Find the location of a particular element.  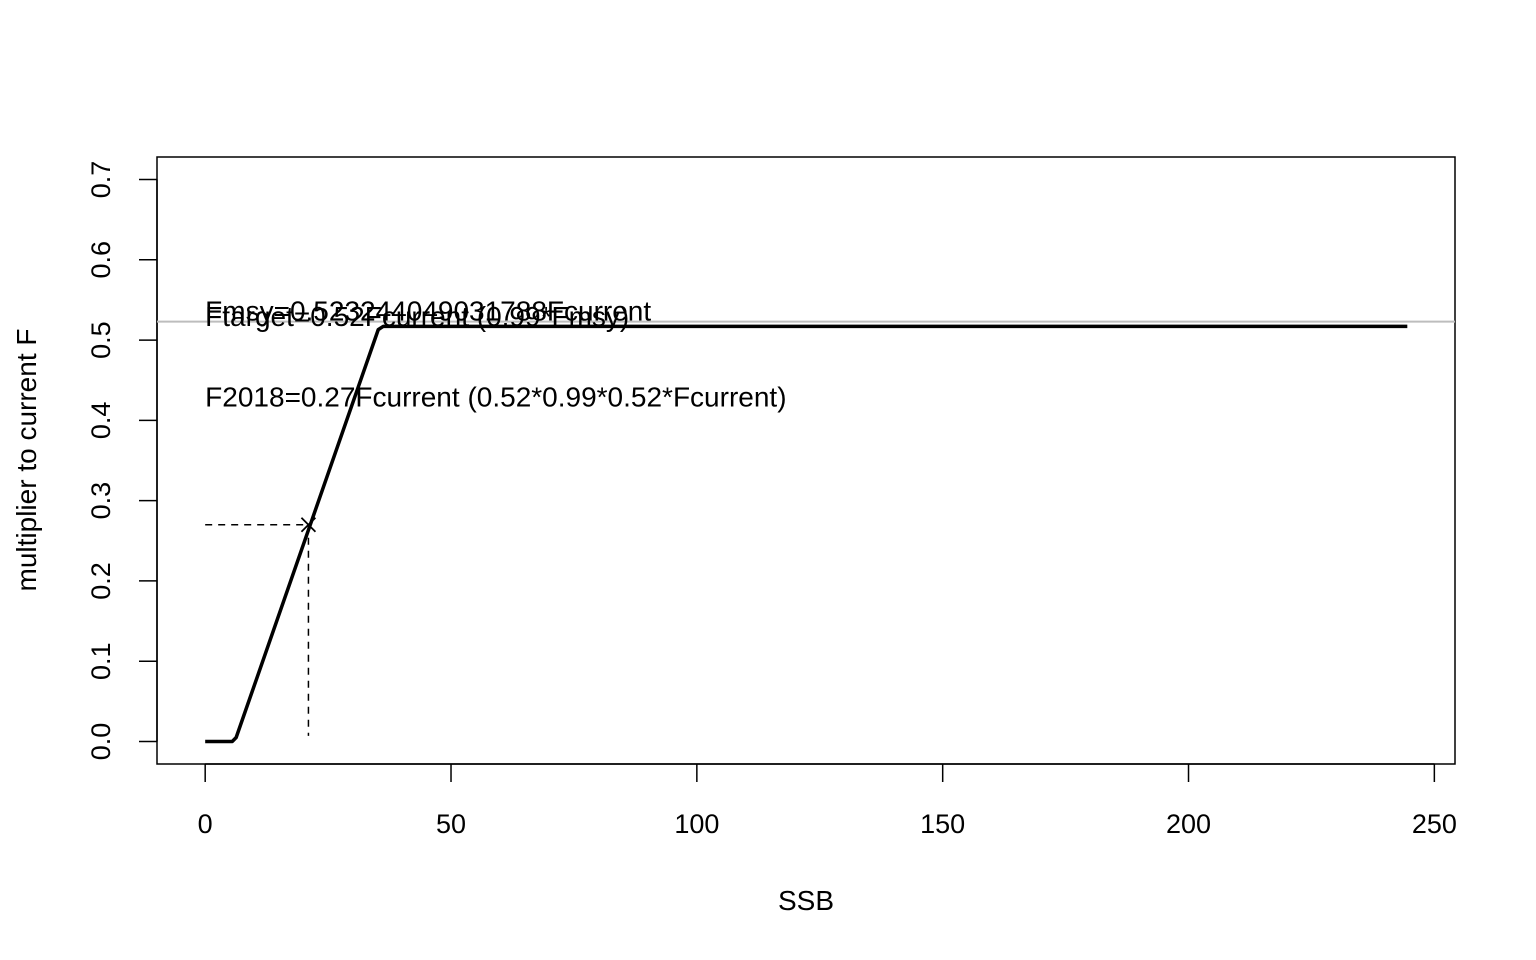

point-marker-stroke is located at coordinates (308, 525).